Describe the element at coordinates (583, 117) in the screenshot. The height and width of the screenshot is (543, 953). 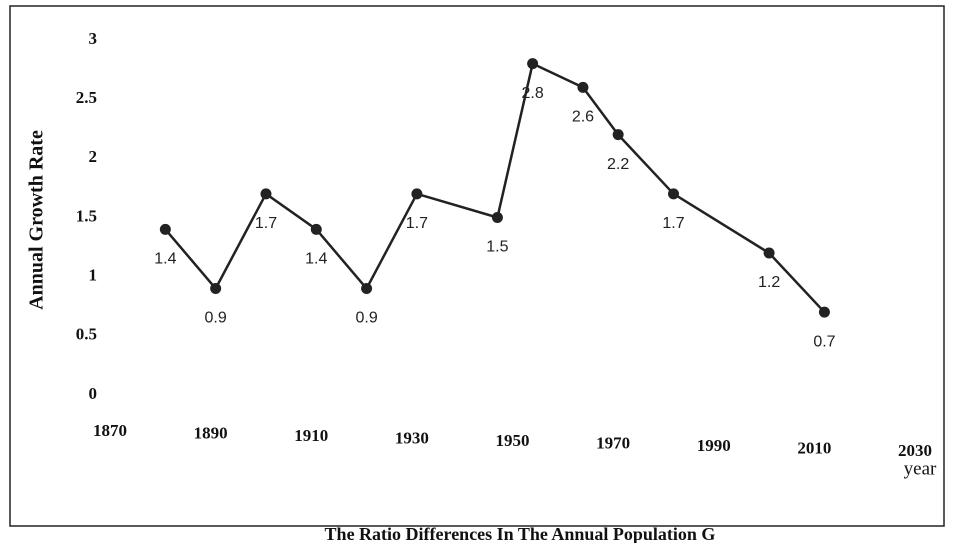
I see `data-label: 2.6` at that location.